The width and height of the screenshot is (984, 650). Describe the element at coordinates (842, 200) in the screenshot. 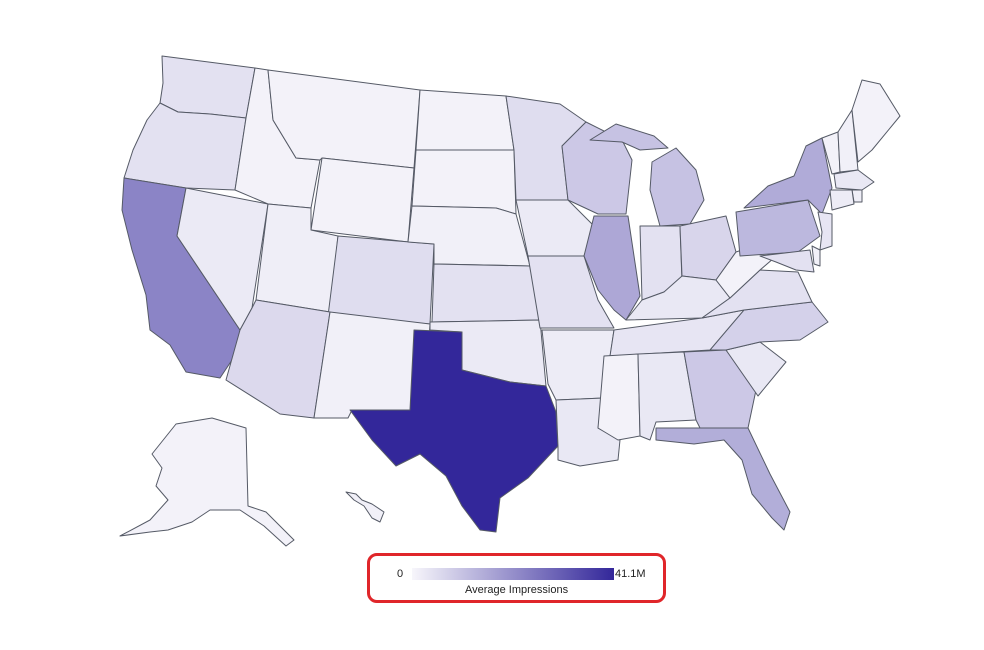

I see `state-CT` at that location.